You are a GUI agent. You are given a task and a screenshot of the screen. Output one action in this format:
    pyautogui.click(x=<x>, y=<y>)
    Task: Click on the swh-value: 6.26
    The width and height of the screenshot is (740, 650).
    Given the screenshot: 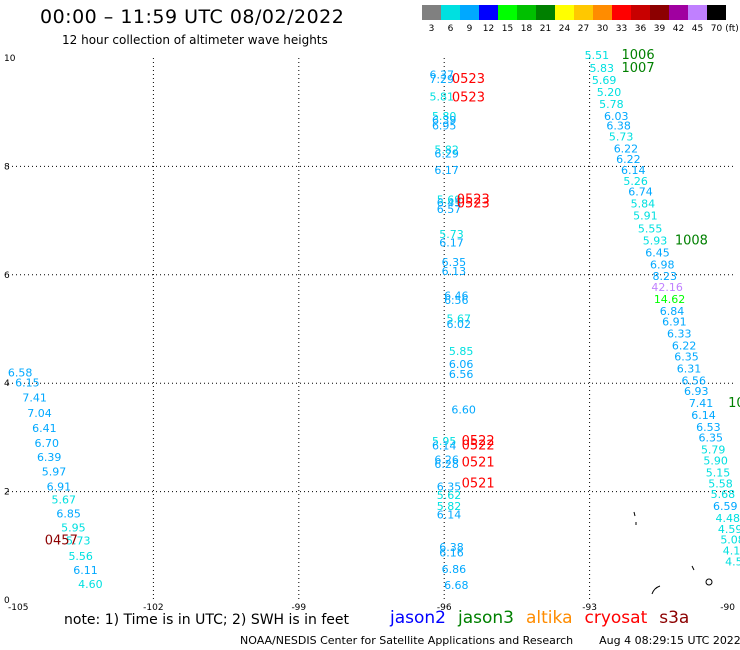 What is the action you would take?
    pyautogui.click(x=446, y=459)
    